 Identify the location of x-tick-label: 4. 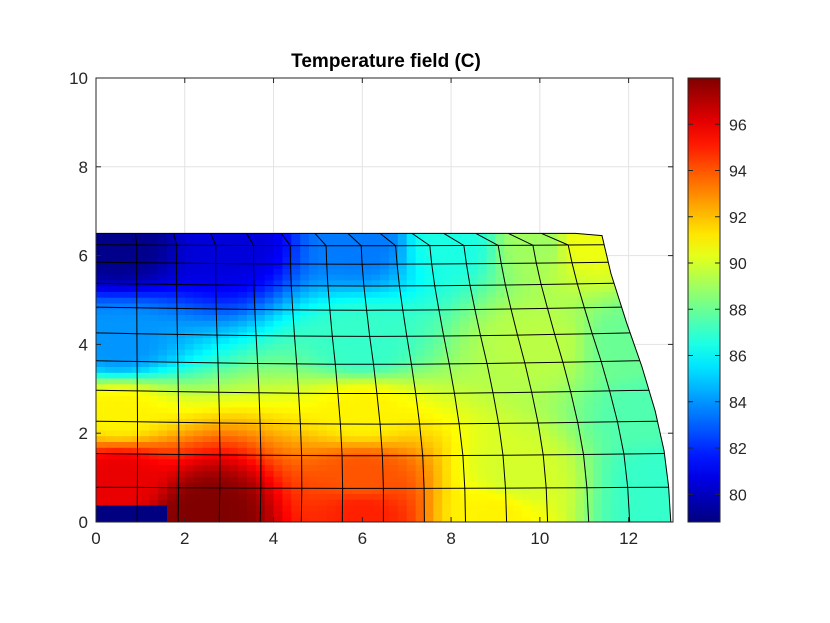
(273, 538).